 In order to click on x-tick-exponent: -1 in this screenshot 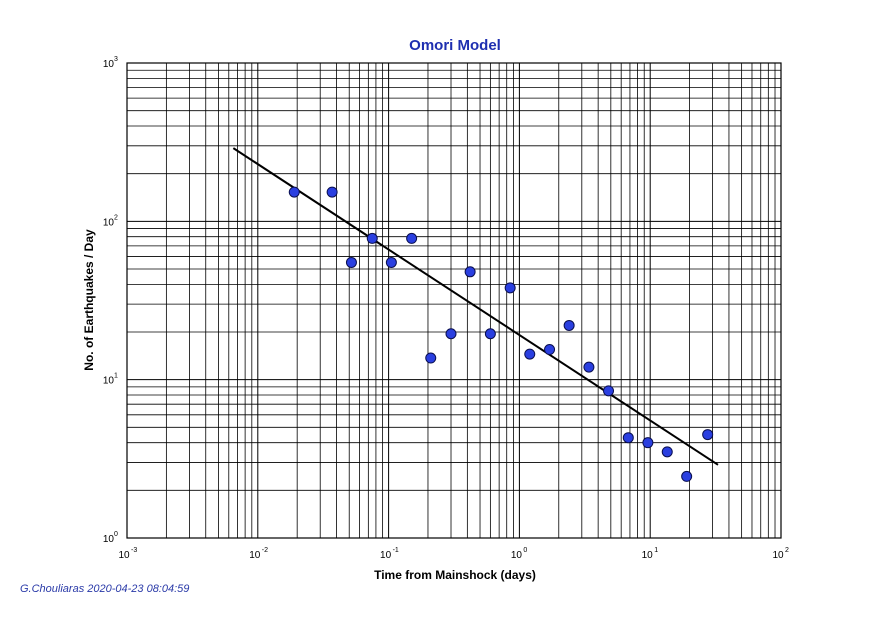, I will do `click(396, 550)`.